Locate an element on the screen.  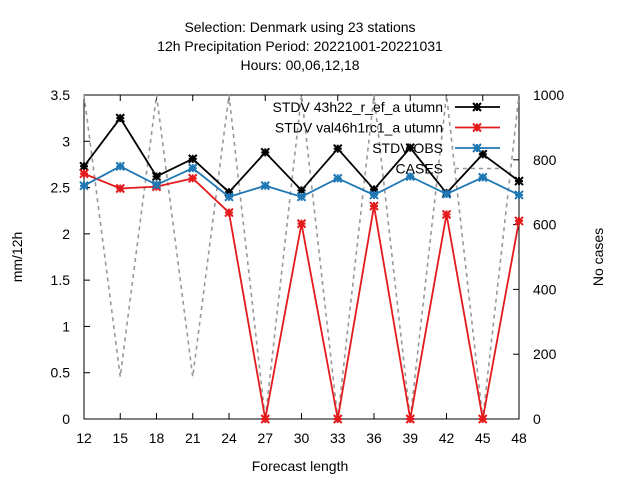
legend-item: STDV OBS is located at coordinates (436, 148).